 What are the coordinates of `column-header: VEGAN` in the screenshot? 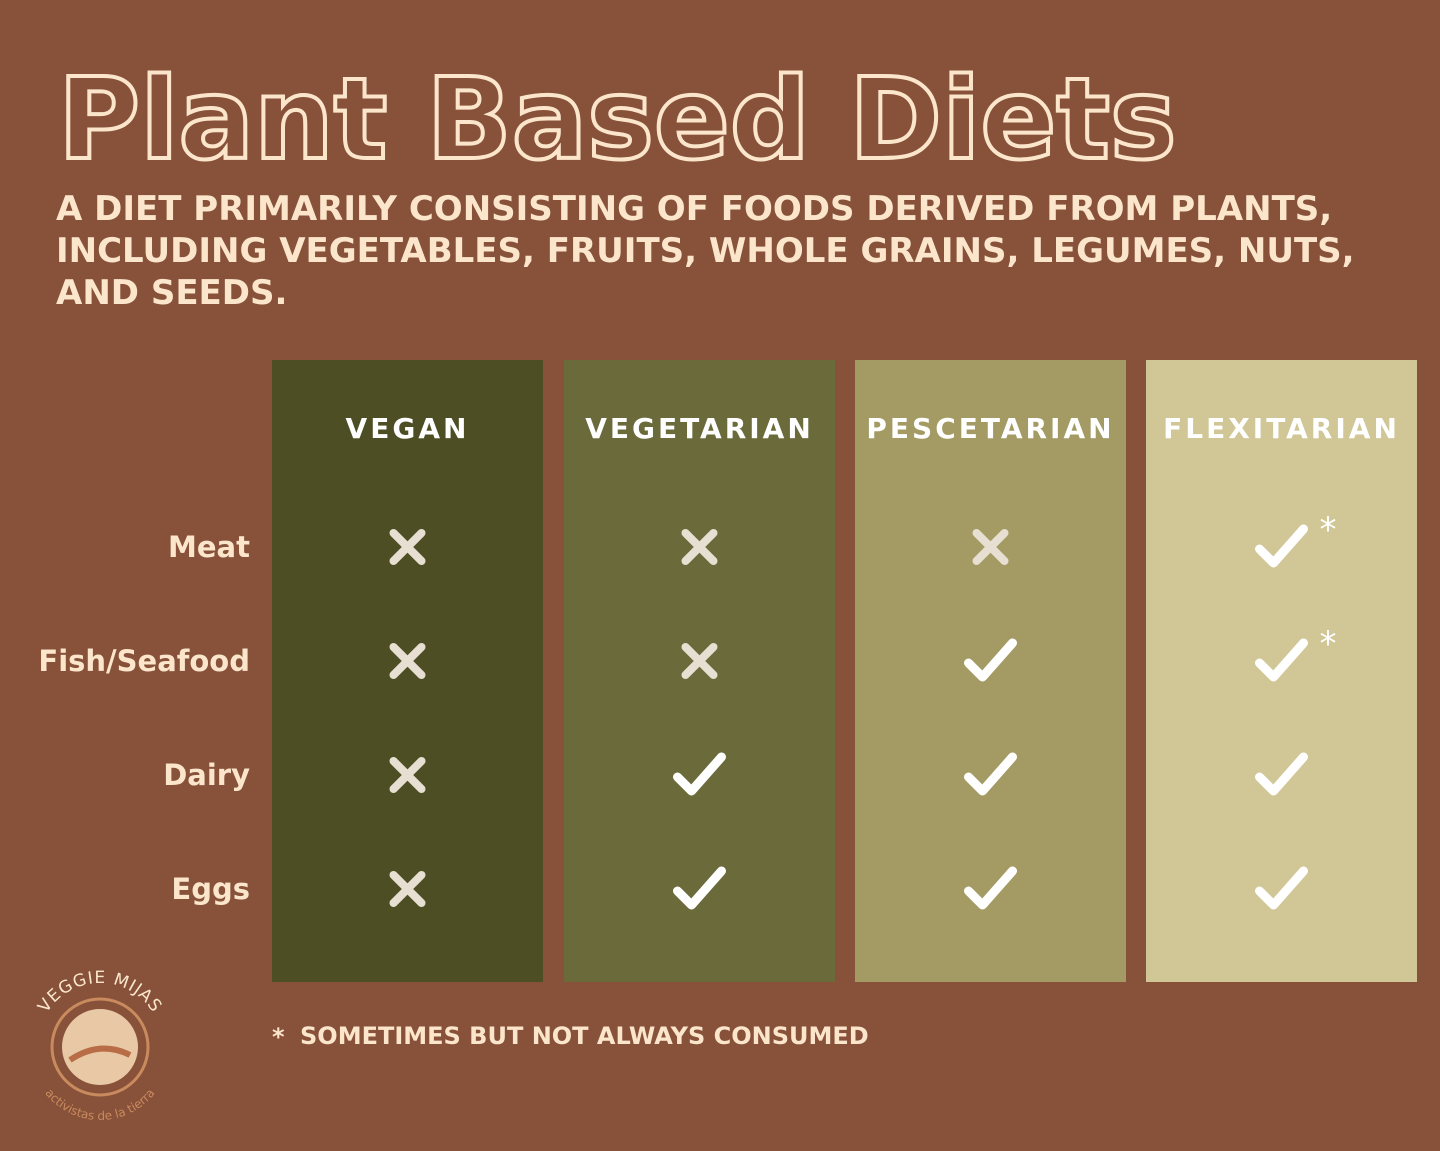 It's located at (408, 428).